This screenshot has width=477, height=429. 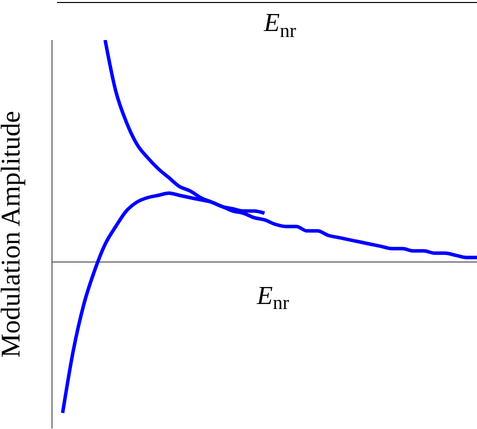 I want to click on text: E$_{nr}$, so click(x=280, y=26).